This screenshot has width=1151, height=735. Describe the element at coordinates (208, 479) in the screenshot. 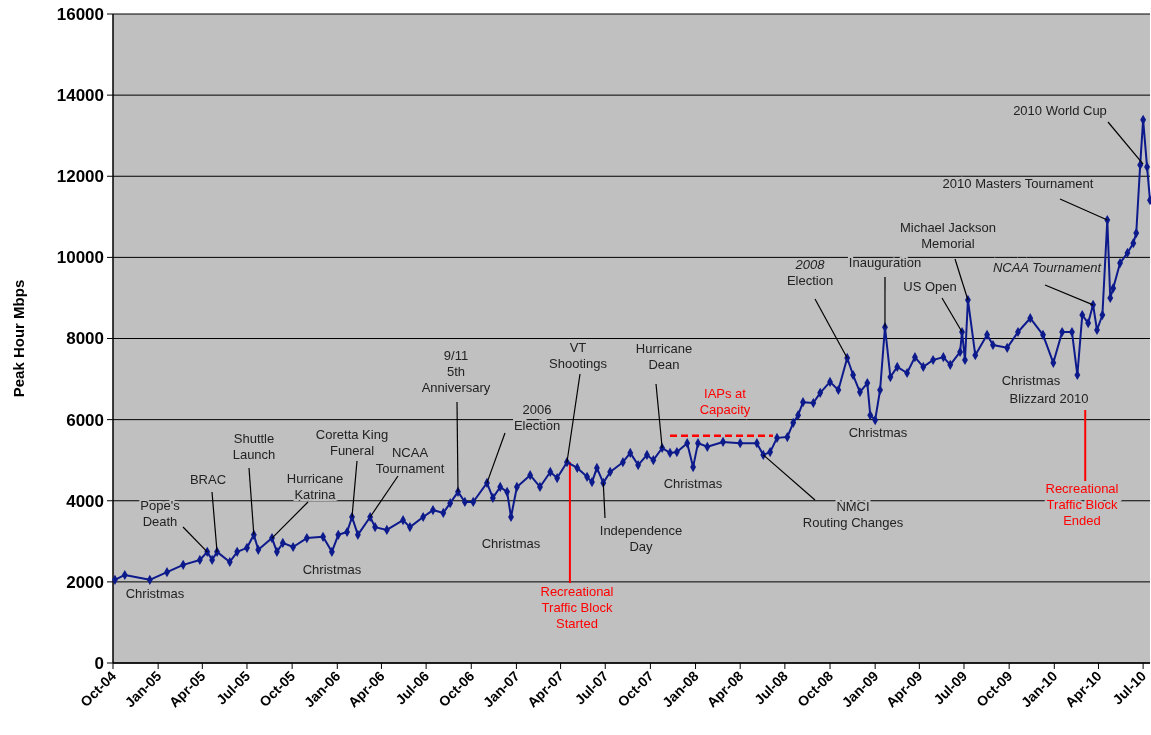

I see `annotation: BRAC` at that location.